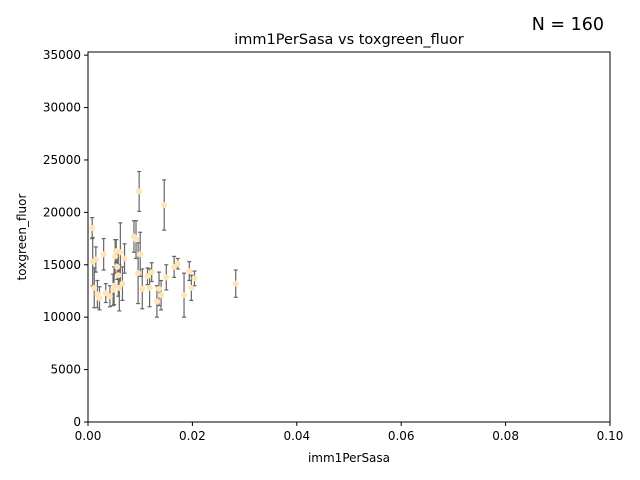 This screenshot has height=480, width=640. Describe the element at coordinates (401, 436) in the screenshot. I see `x-tick-label: 0.06` at that location.